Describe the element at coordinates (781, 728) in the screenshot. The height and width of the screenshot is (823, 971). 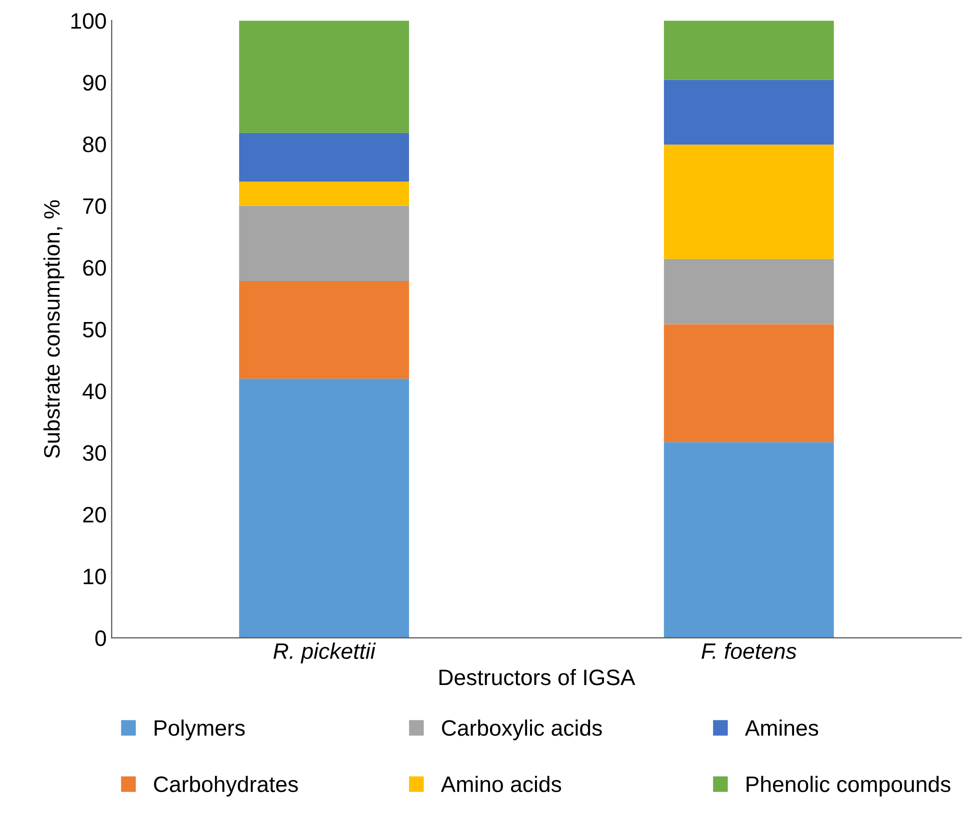
I see `legend-label: Amines` at that location.